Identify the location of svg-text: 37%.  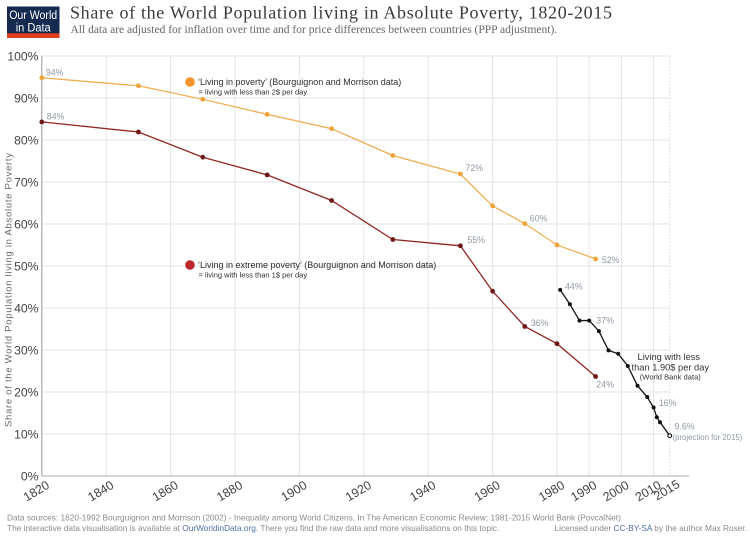
(605, 320).